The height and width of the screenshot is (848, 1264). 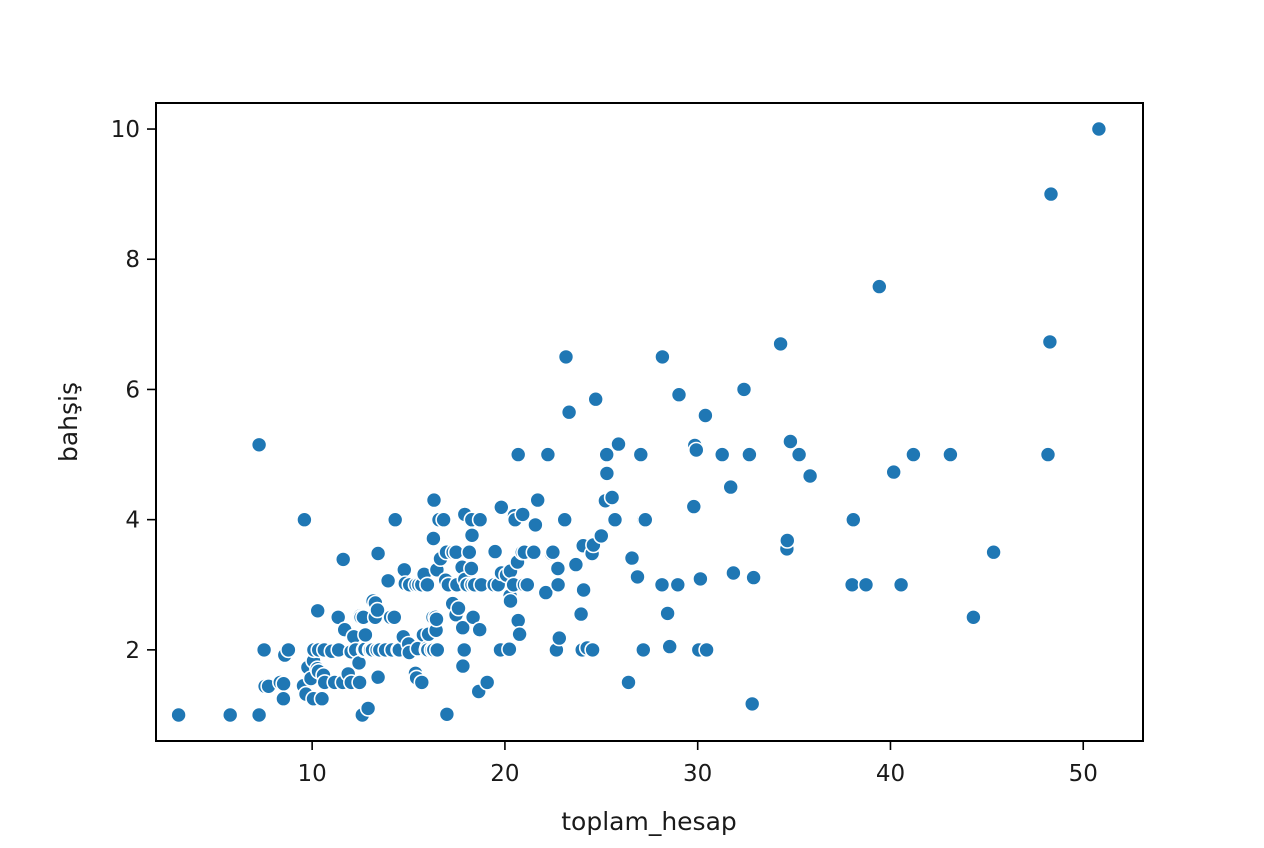 I want to click on x-tick-label: 40, so click(x=890, y=774).